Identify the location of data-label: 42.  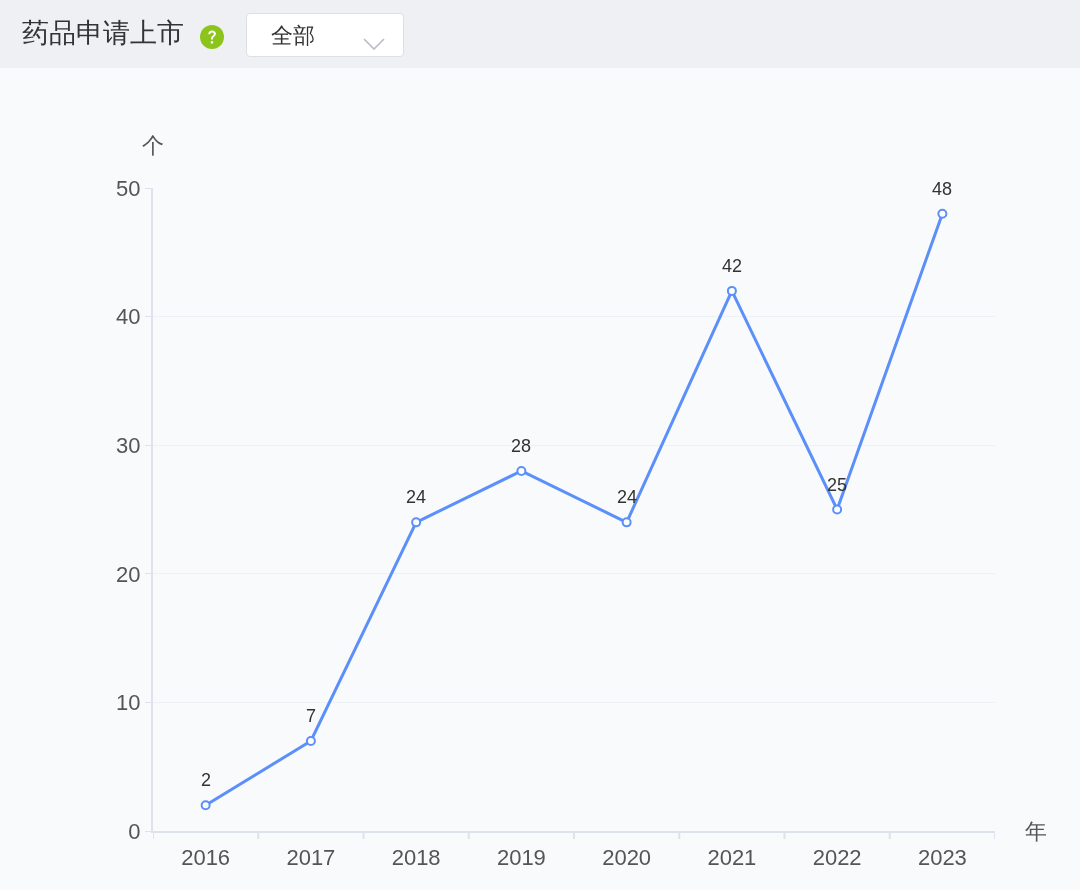
(732, 266).